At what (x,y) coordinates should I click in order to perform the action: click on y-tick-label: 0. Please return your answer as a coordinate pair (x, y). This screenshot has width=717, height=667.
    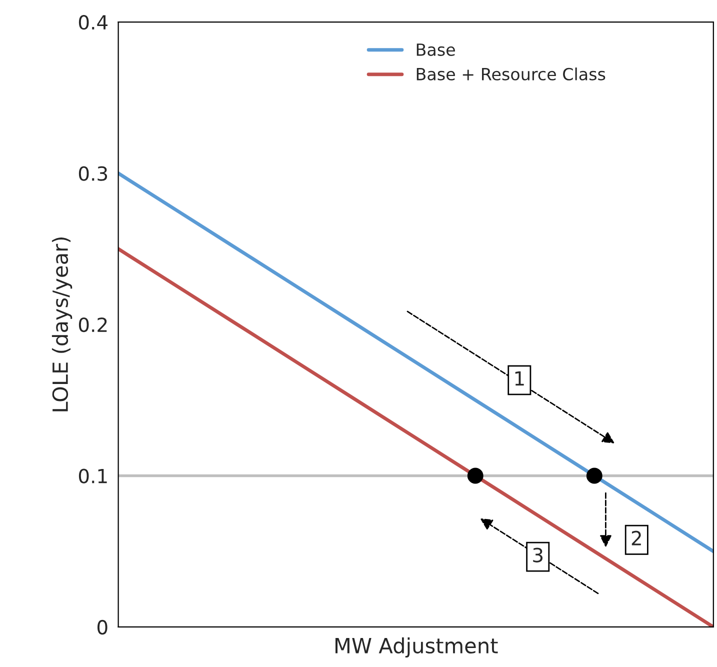
    Looking at the image, I should click on (102, 627).